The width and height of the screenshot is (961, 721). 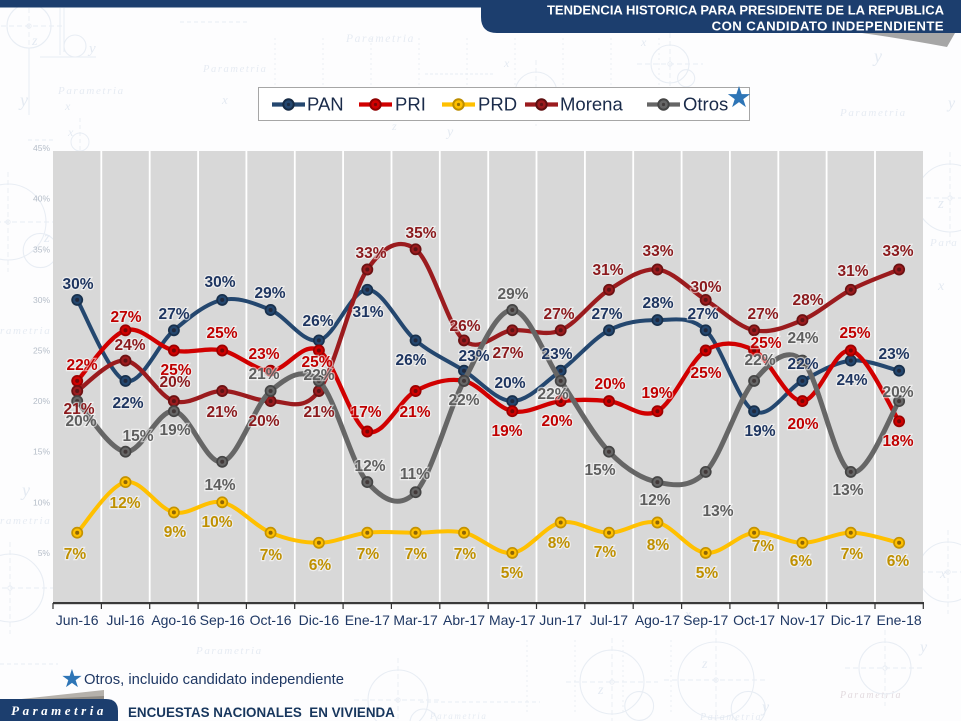 What do you see at coordinates (705, 620) in the screenshot?
I see `svg-text: Sep-17` at bounding box center [705, 620].